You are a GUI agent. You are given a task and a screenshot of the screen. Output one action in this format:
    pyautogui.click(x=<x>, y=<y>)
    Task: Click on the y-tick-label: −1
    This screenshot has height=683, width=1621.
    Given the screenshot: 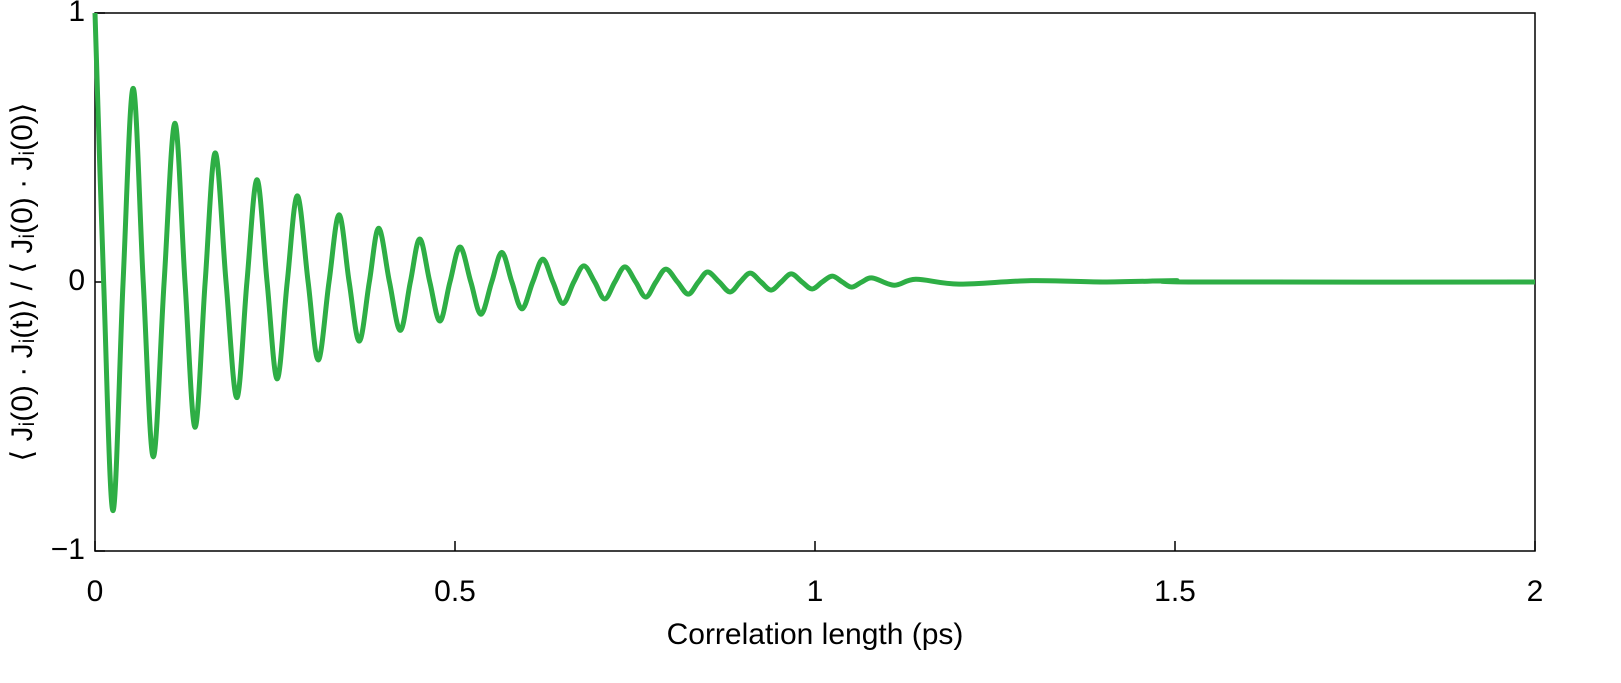 What is the action you would take?
    pyautogui.click(x=68, y=549)
    